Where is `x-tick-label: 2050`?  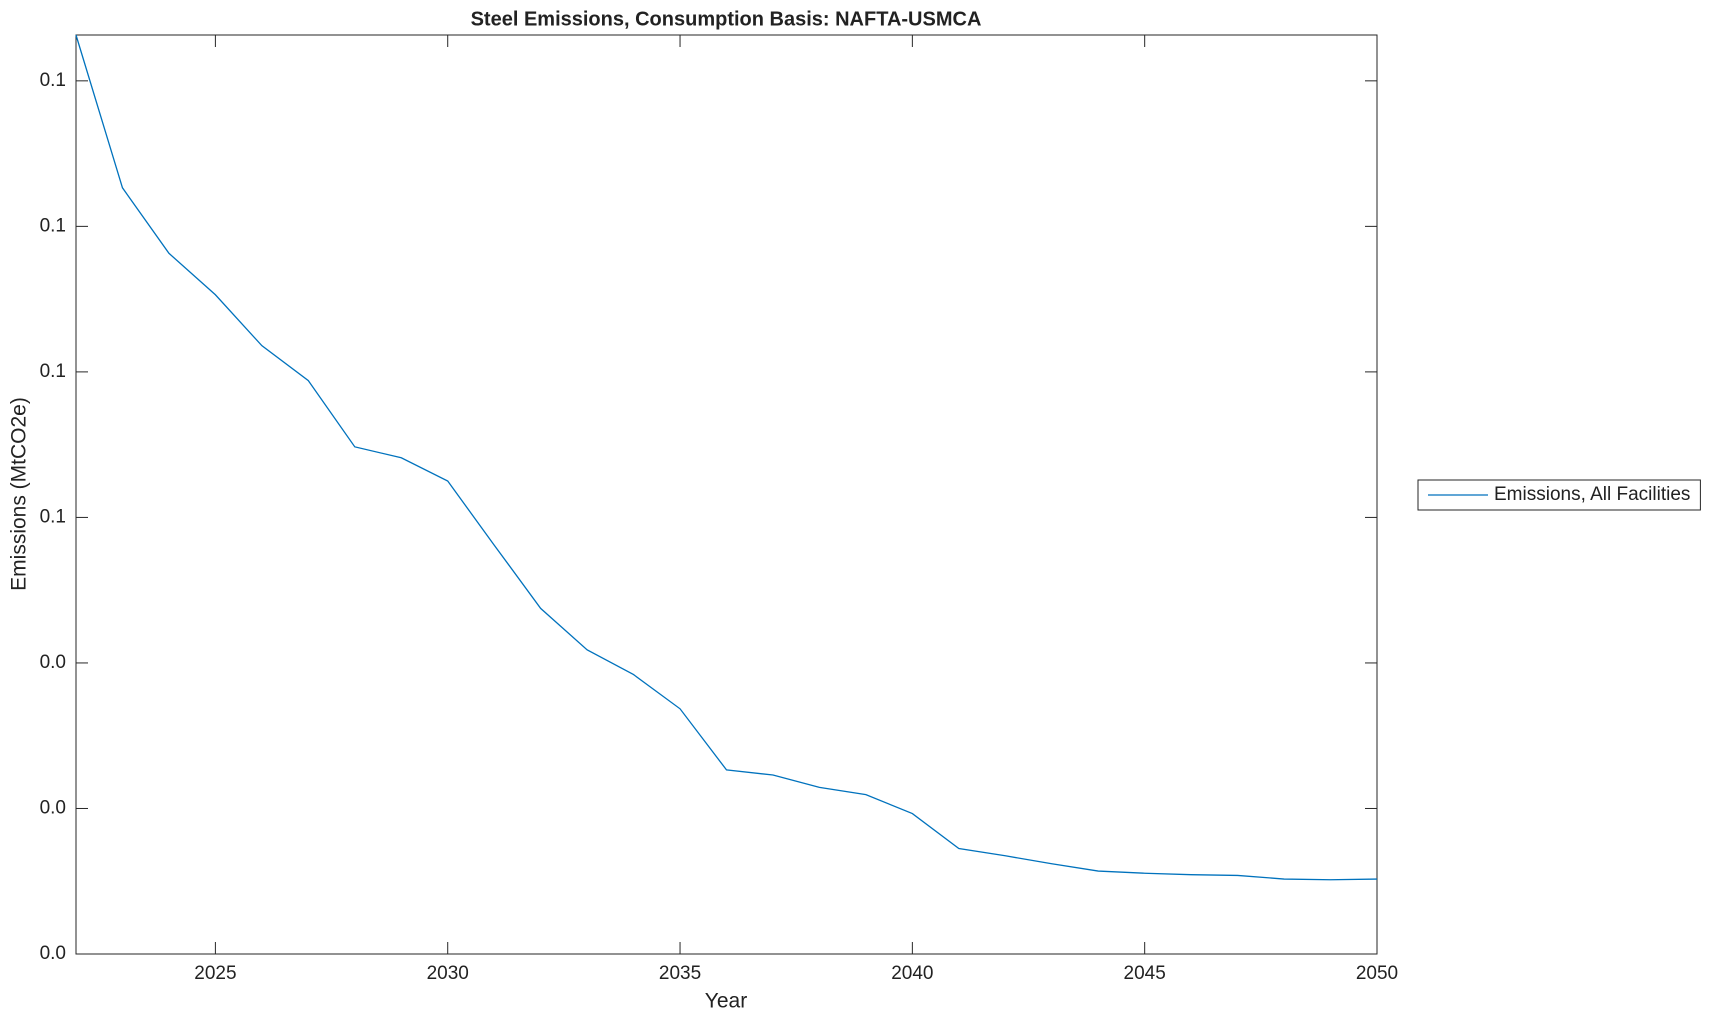
x-tick-label: 2050 is located at coordinates (1377, 973).